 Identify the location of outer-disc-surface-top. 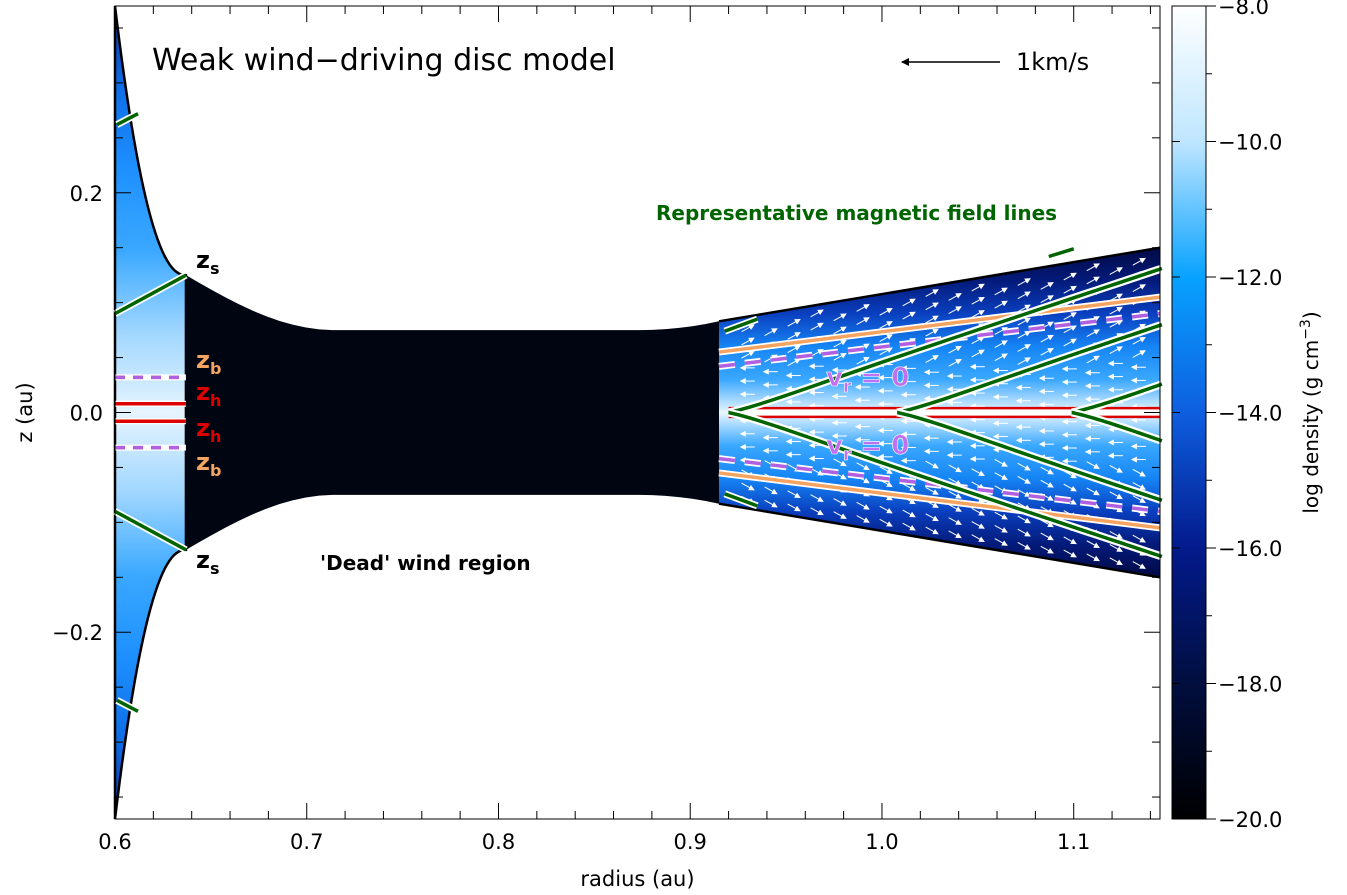
(939, 284).